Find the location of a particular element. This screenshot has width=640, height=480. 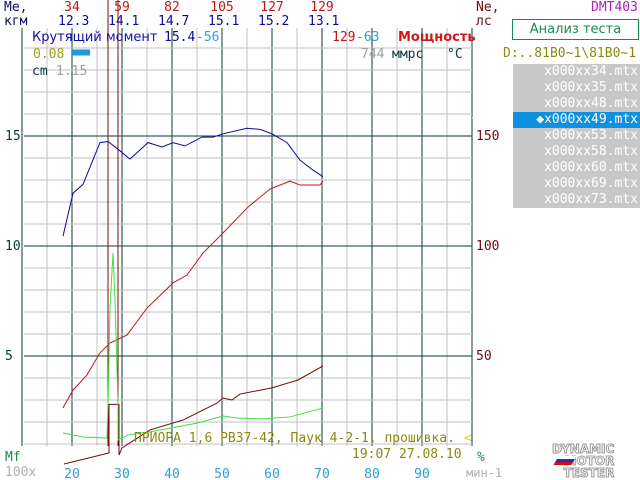

rpm-unit: мин-1 is located at coordinates (484, 473).